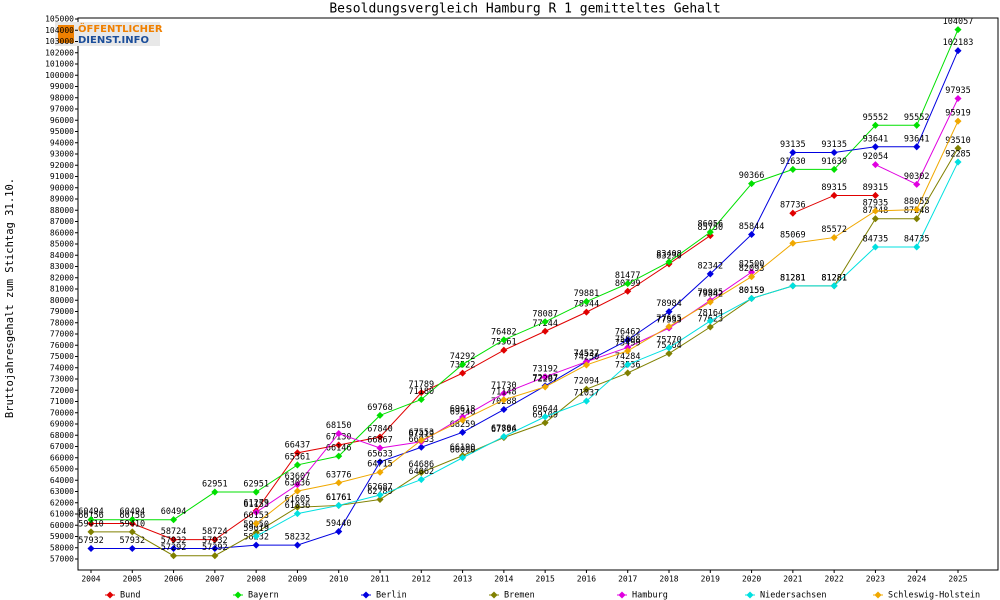  I want to click on x-tick-label: 2010, so click(338, 579).